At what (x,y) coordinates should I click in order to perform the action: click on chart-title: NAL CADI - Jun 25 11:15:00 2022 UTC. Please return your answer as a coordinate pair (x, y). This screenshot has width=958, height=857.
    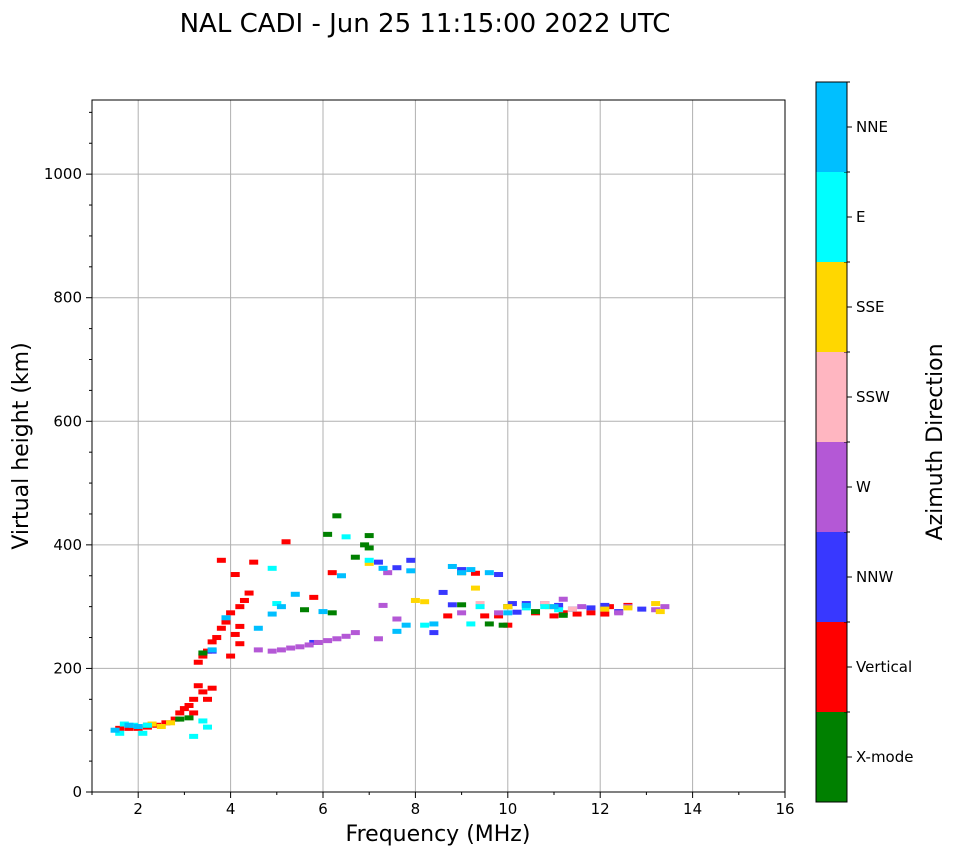
    Looking at the image, I should click on (425, 24).